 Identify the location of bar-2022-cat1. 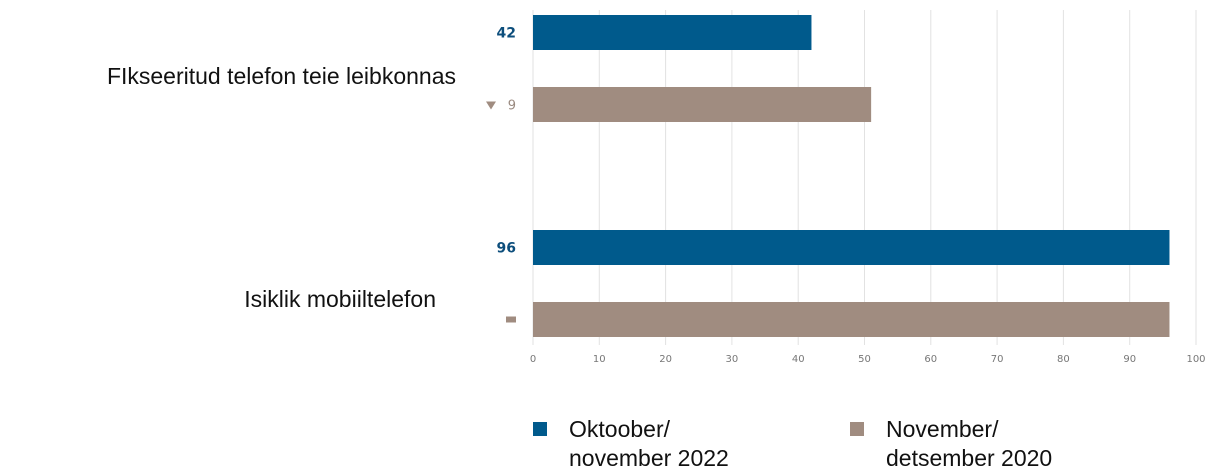
(851, 247).